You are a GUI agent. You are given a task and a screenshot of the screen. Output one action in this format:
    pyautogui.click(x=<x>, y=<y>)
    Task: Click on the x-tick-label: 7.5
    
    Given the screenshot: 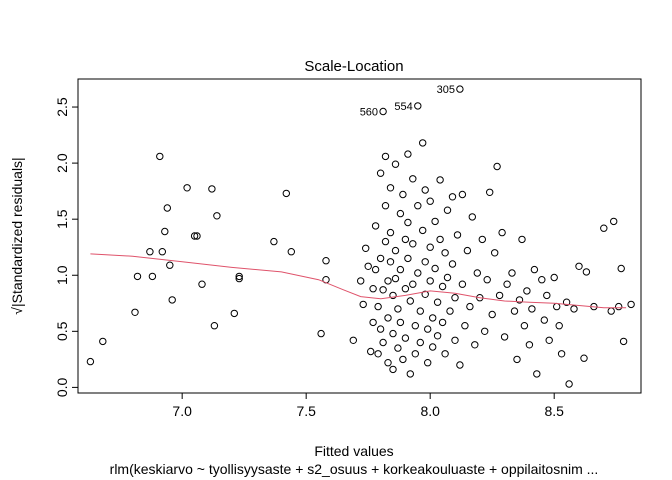 What is the action you would take?
    pyautogui.click(x=306, y=411)
    